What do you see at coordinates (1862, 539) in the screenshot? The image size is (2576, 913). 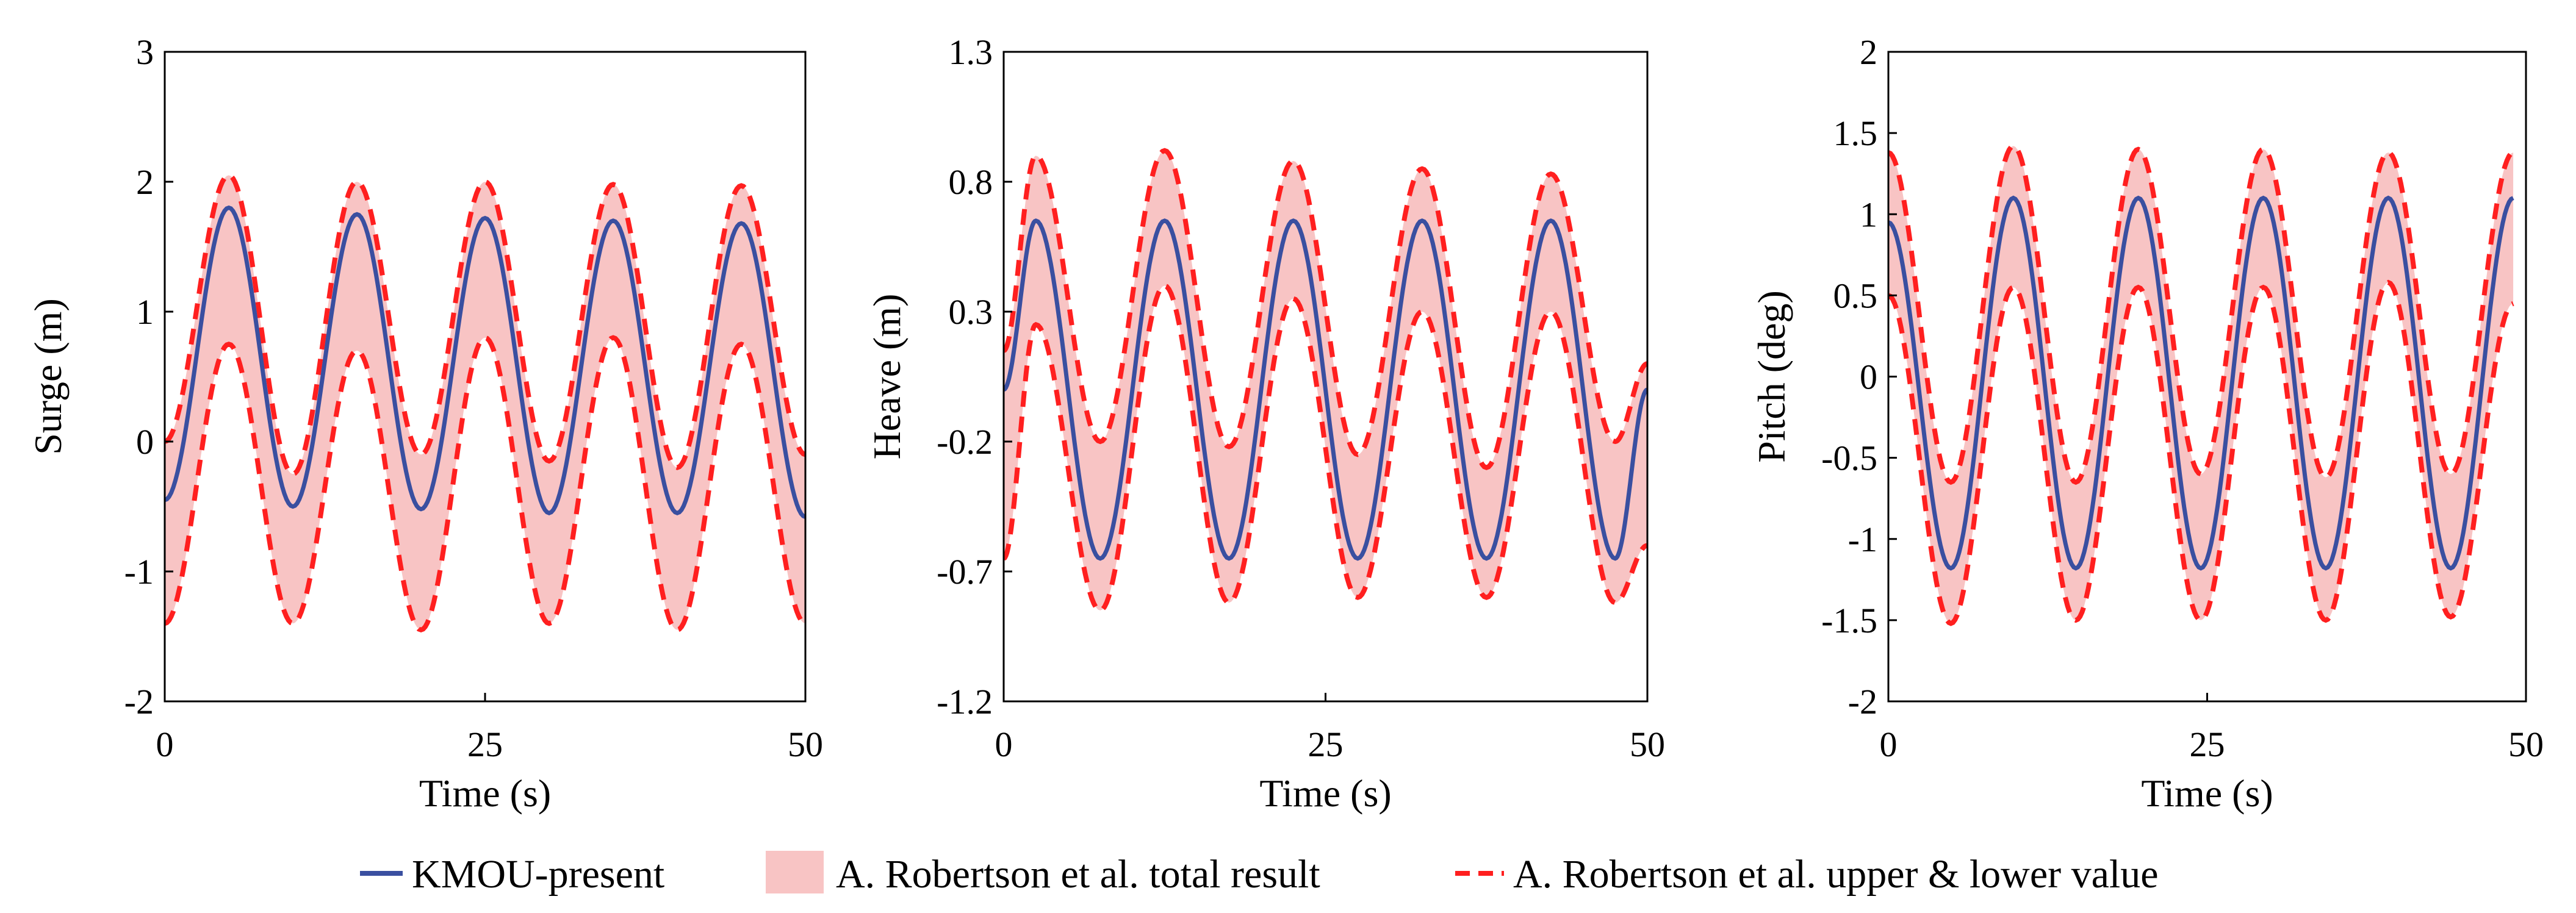 I see `pitch-ytick-label: -1` at bounding box center [1862, 539].